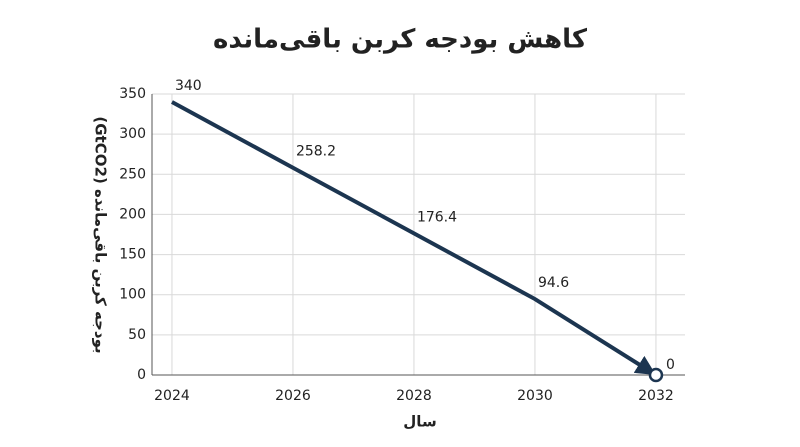  What do you see at coordinates (132, 174) in the screenshot?
I see `y-tick-label: 250` at bounding box center [132, 174].